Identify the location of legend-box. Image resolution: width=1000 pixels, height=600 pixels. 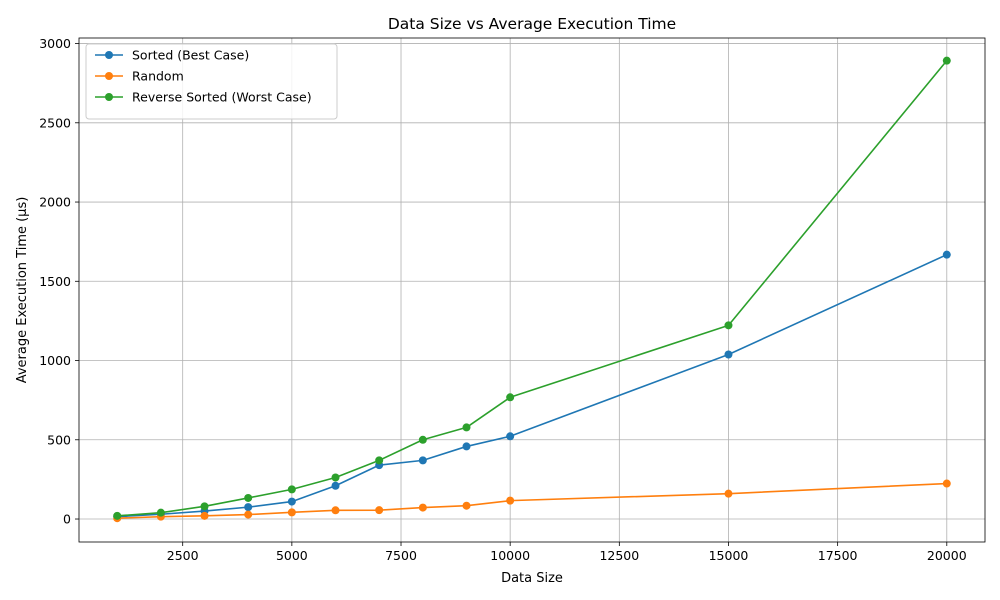
(211, 81).